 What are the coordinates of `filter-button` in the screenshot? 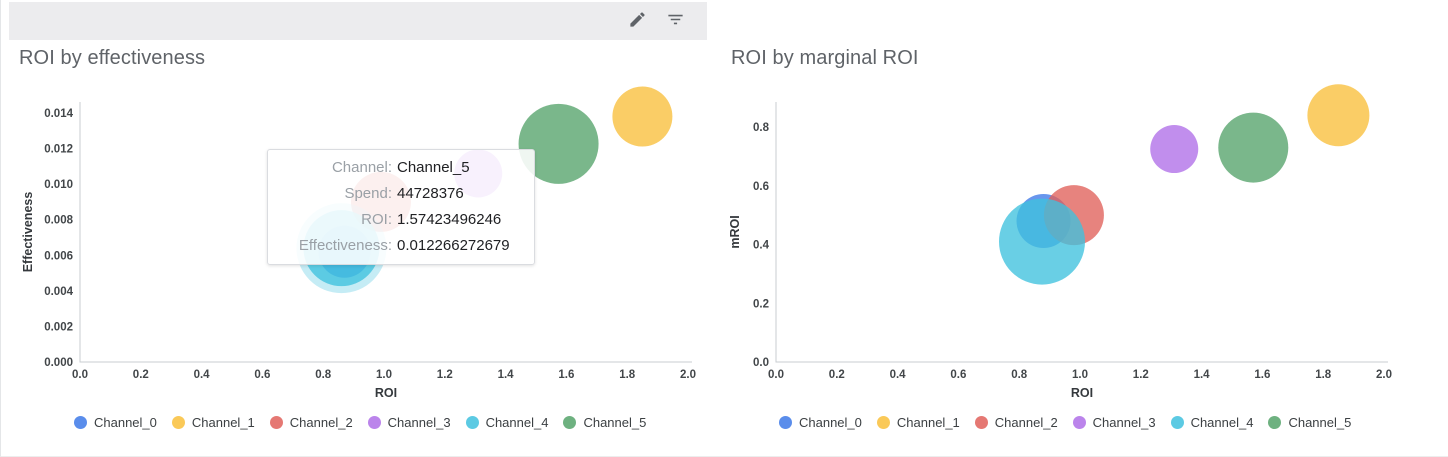 It's located at (675, 21).